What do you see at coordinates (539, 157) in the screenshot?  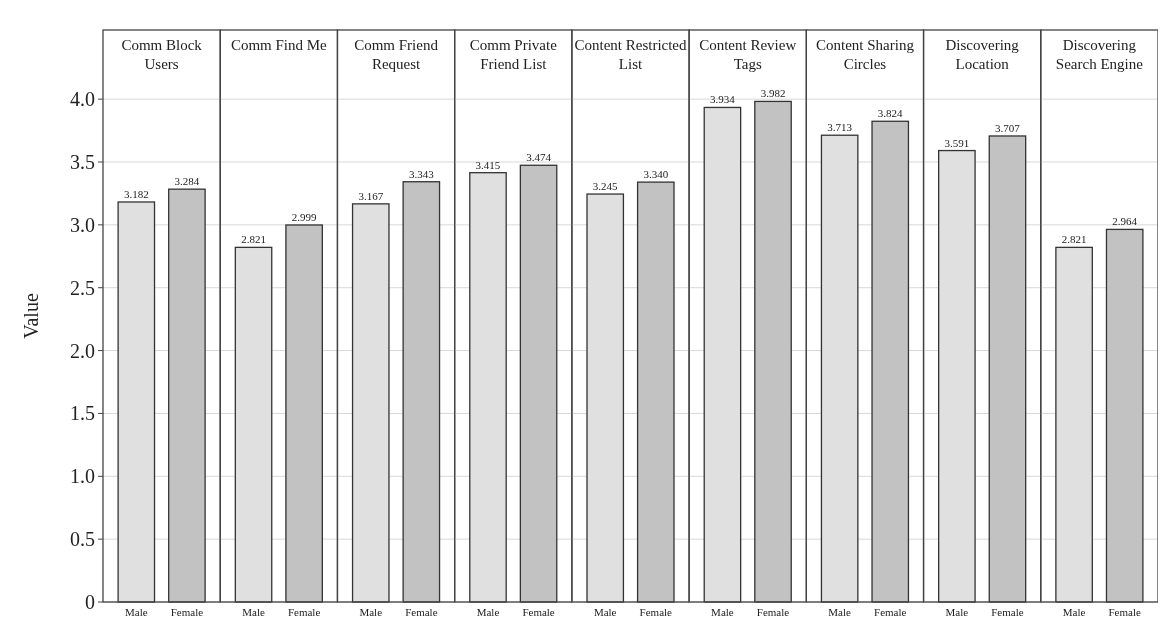 I see `data-label: 3.474` at bounding box center [539, 157].